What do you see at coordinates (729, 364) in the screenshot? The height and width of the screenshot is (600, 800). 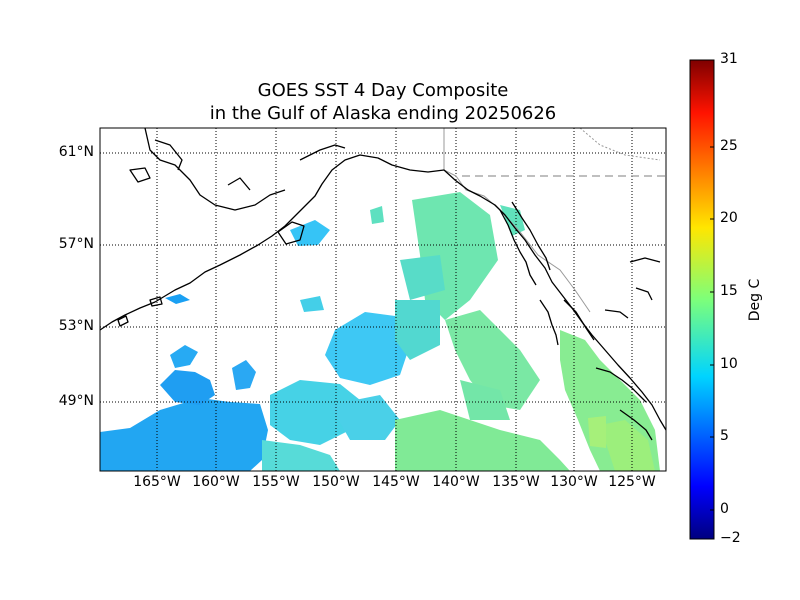 I see `colorbar-tick-label: 10` at bounding box center [729, 364].